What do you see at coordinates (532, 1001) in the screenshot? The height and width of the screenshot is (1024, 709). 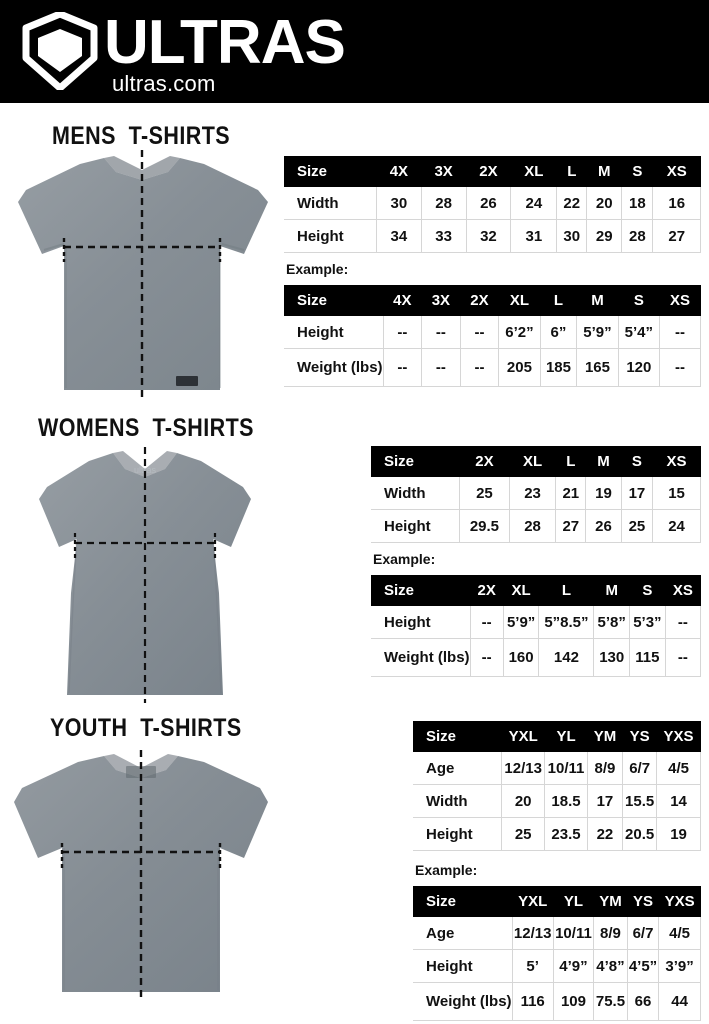 I see `cell: 116` at bounding box center [532, 1001].